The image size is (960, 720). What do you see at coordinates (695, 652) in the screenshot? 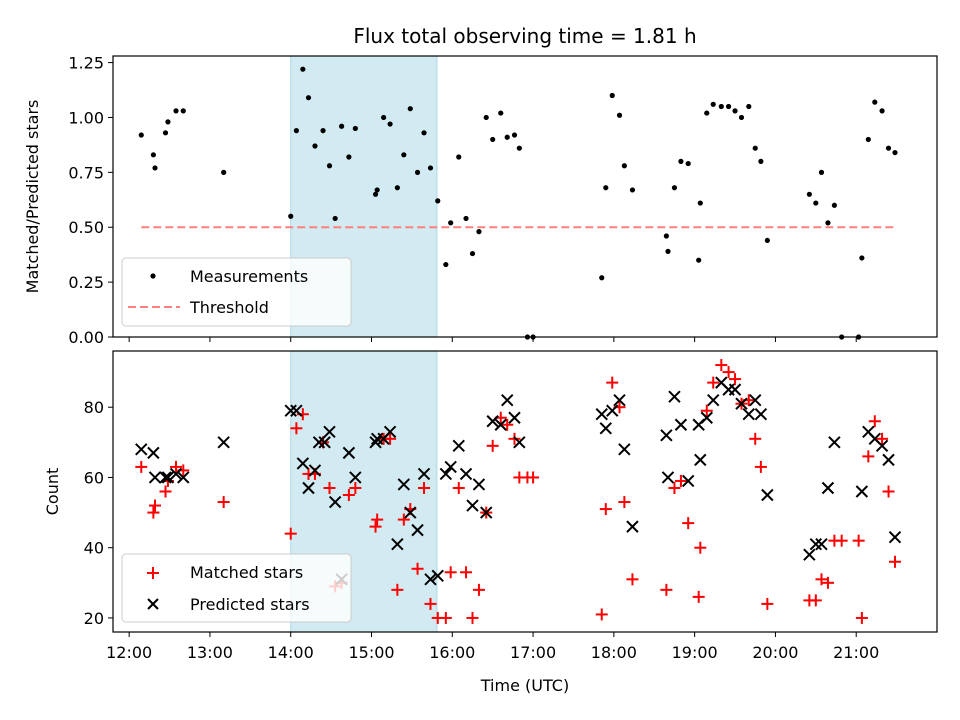
I see `bottom-xtick-label: 19:00` at bounding box center [695, 652].